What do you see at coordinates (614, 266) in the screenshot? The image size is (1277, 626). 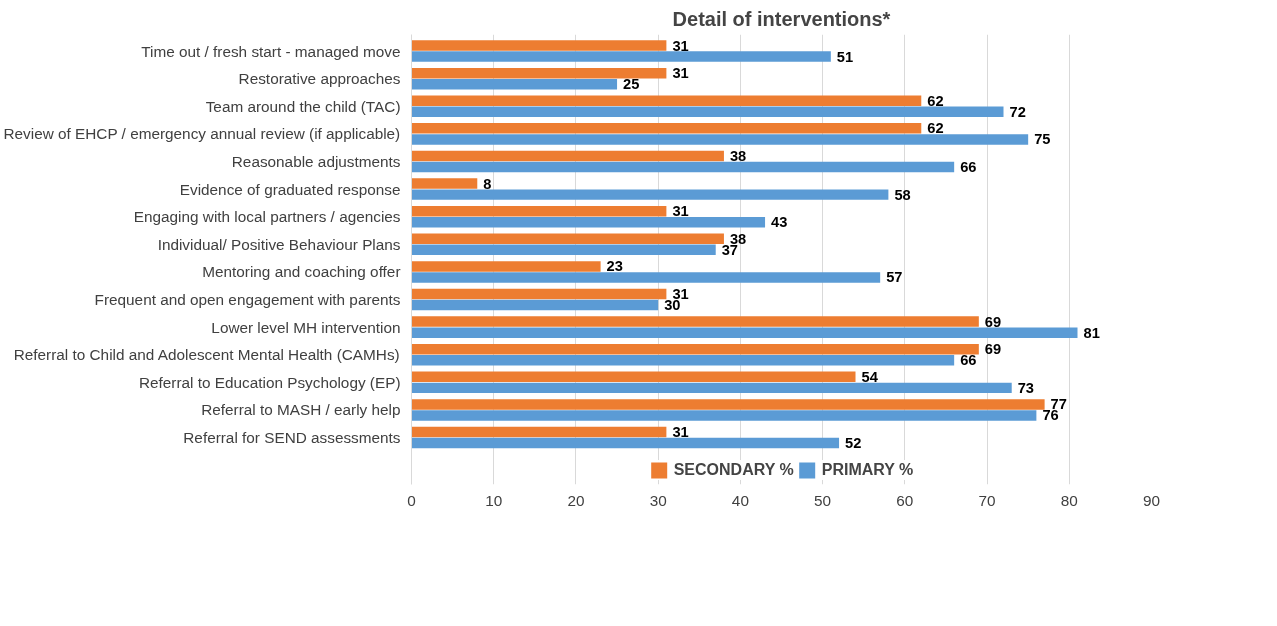 I see `data-label: 23` at bounding box center [614, 266].